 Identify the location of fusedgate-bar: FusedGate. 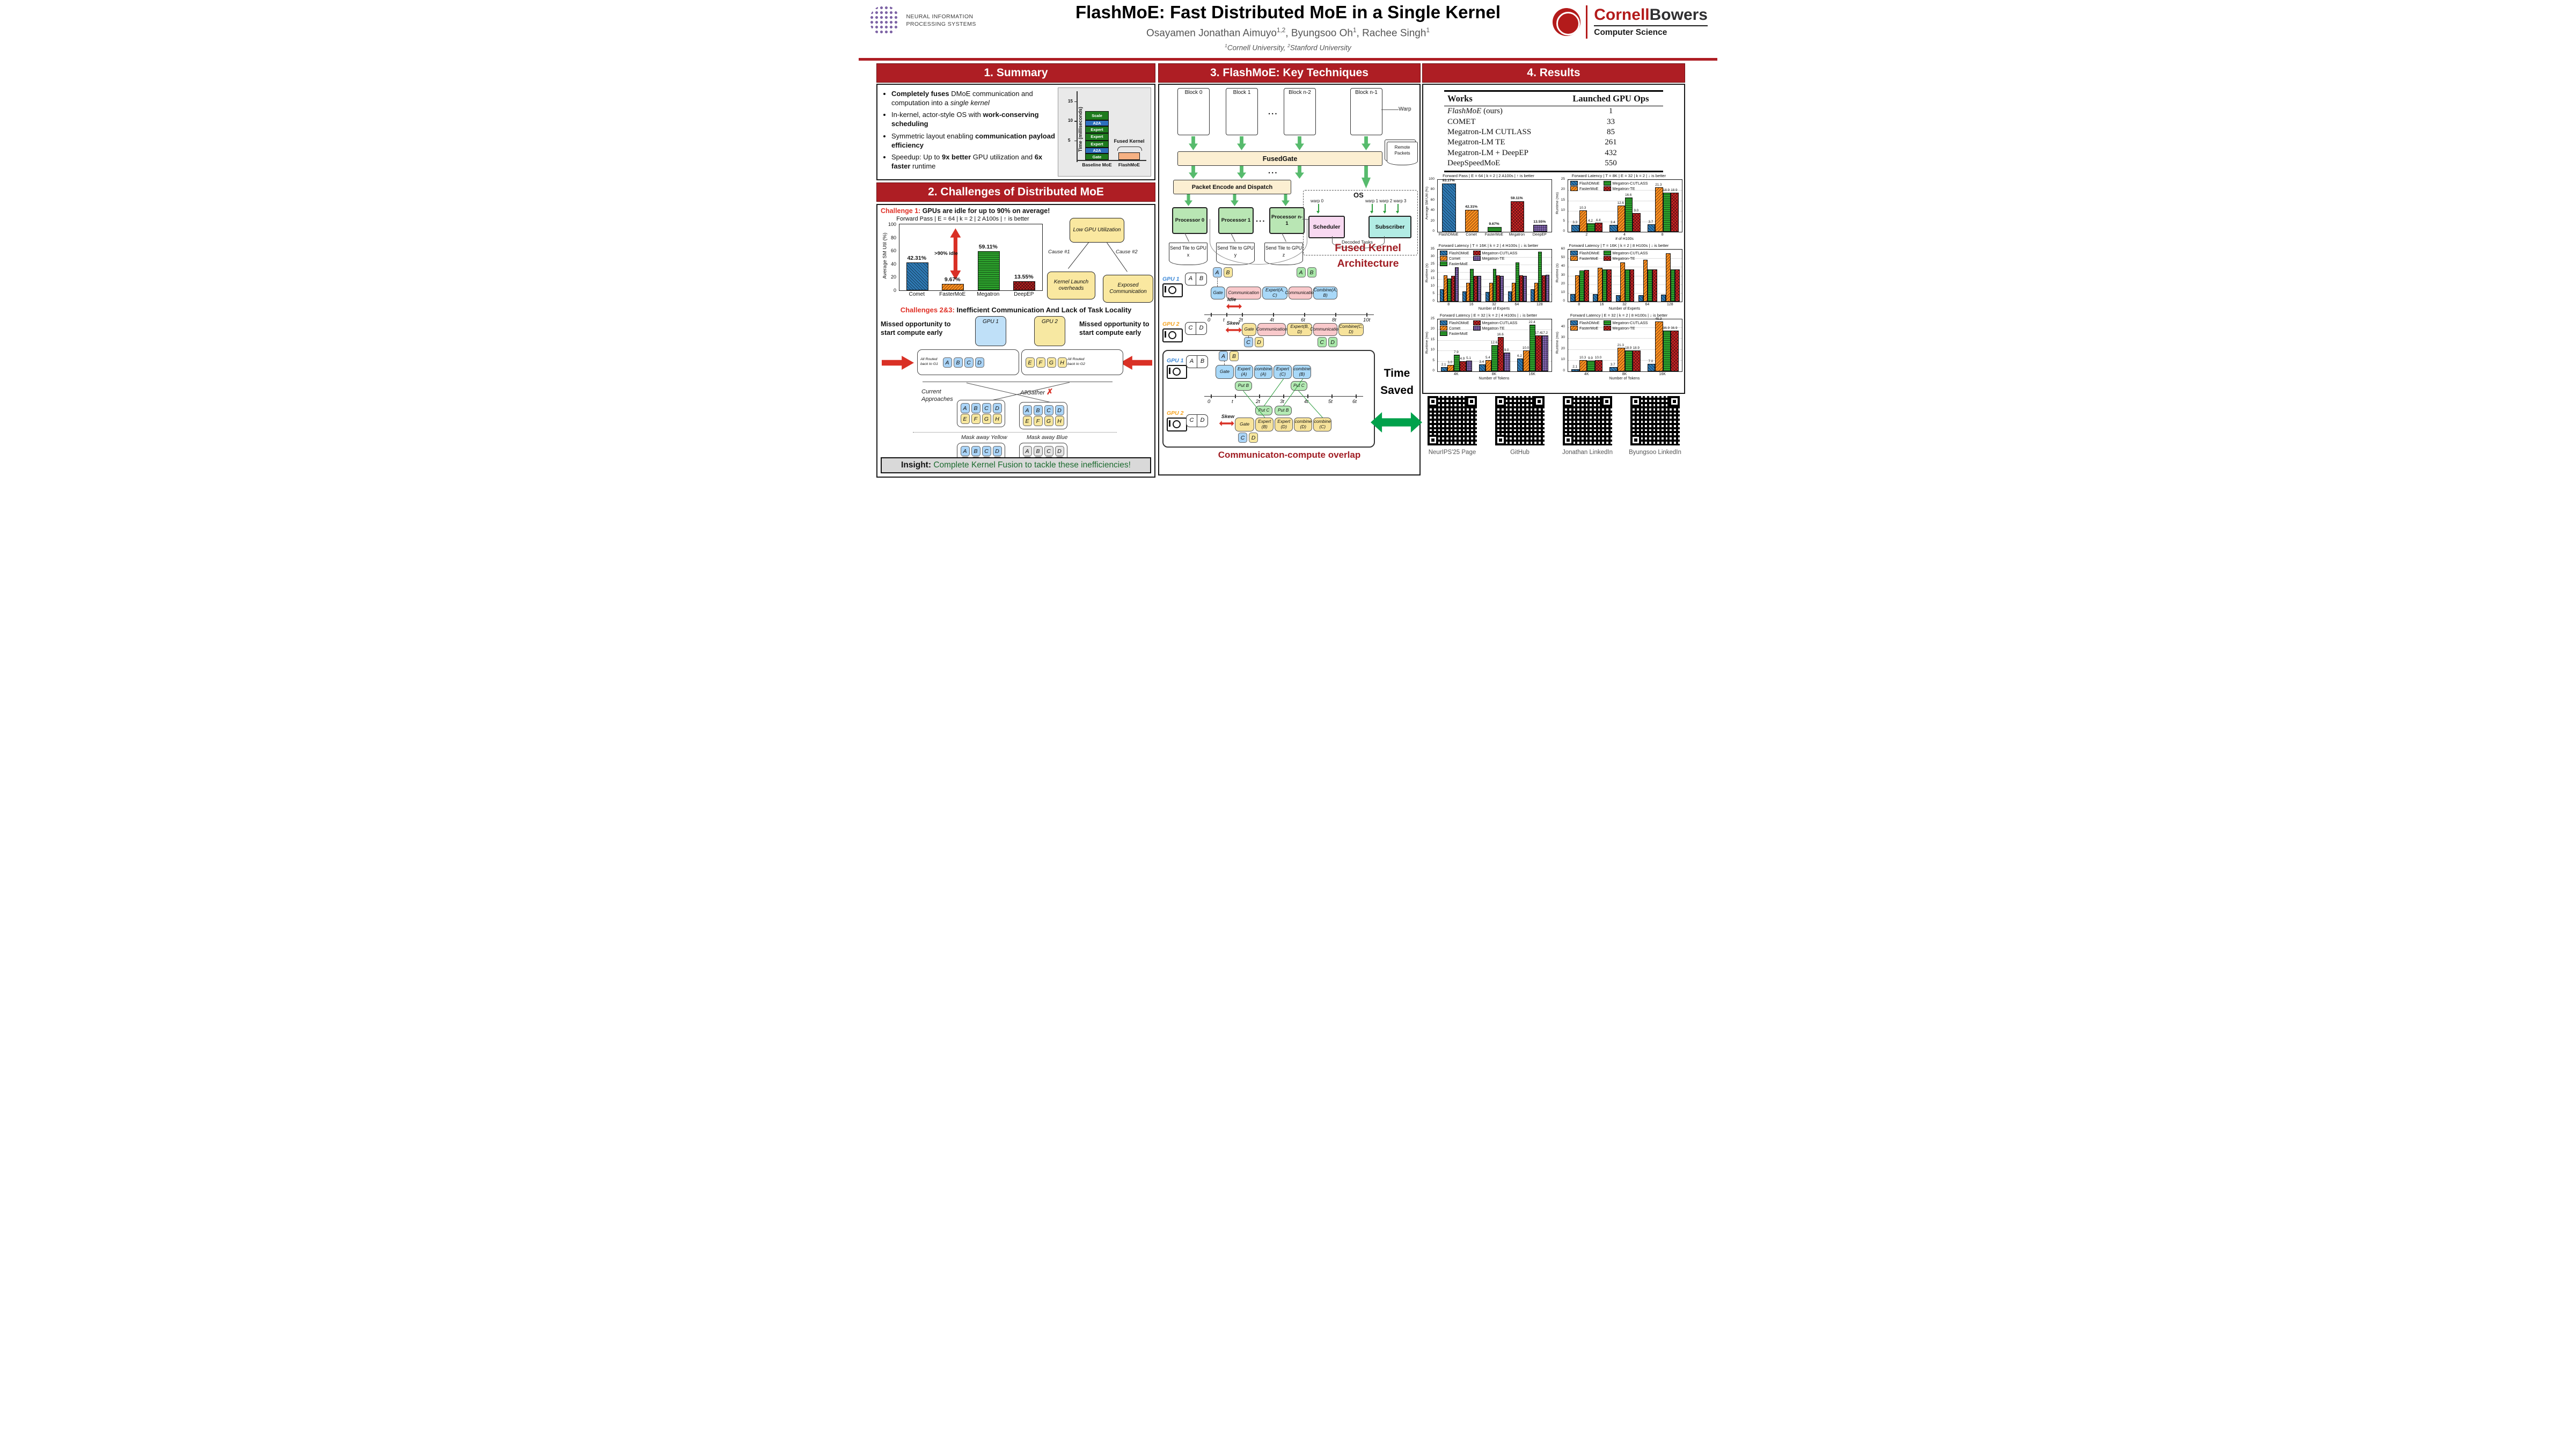
(1279, 158).